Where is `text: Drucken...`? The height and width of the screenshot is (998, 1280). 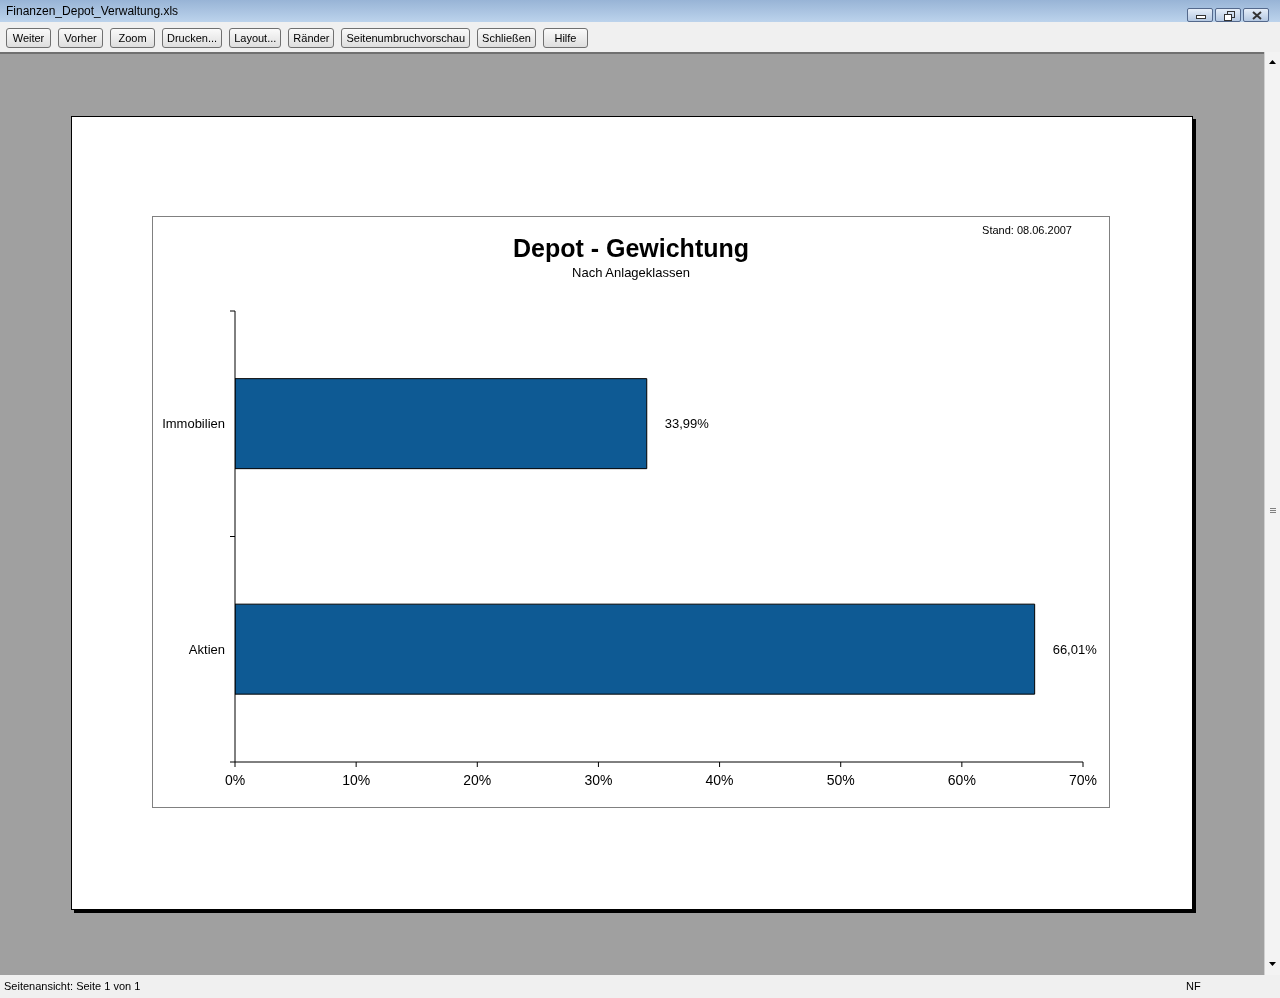 text: Drucken... is located at coordinates (192, 38).